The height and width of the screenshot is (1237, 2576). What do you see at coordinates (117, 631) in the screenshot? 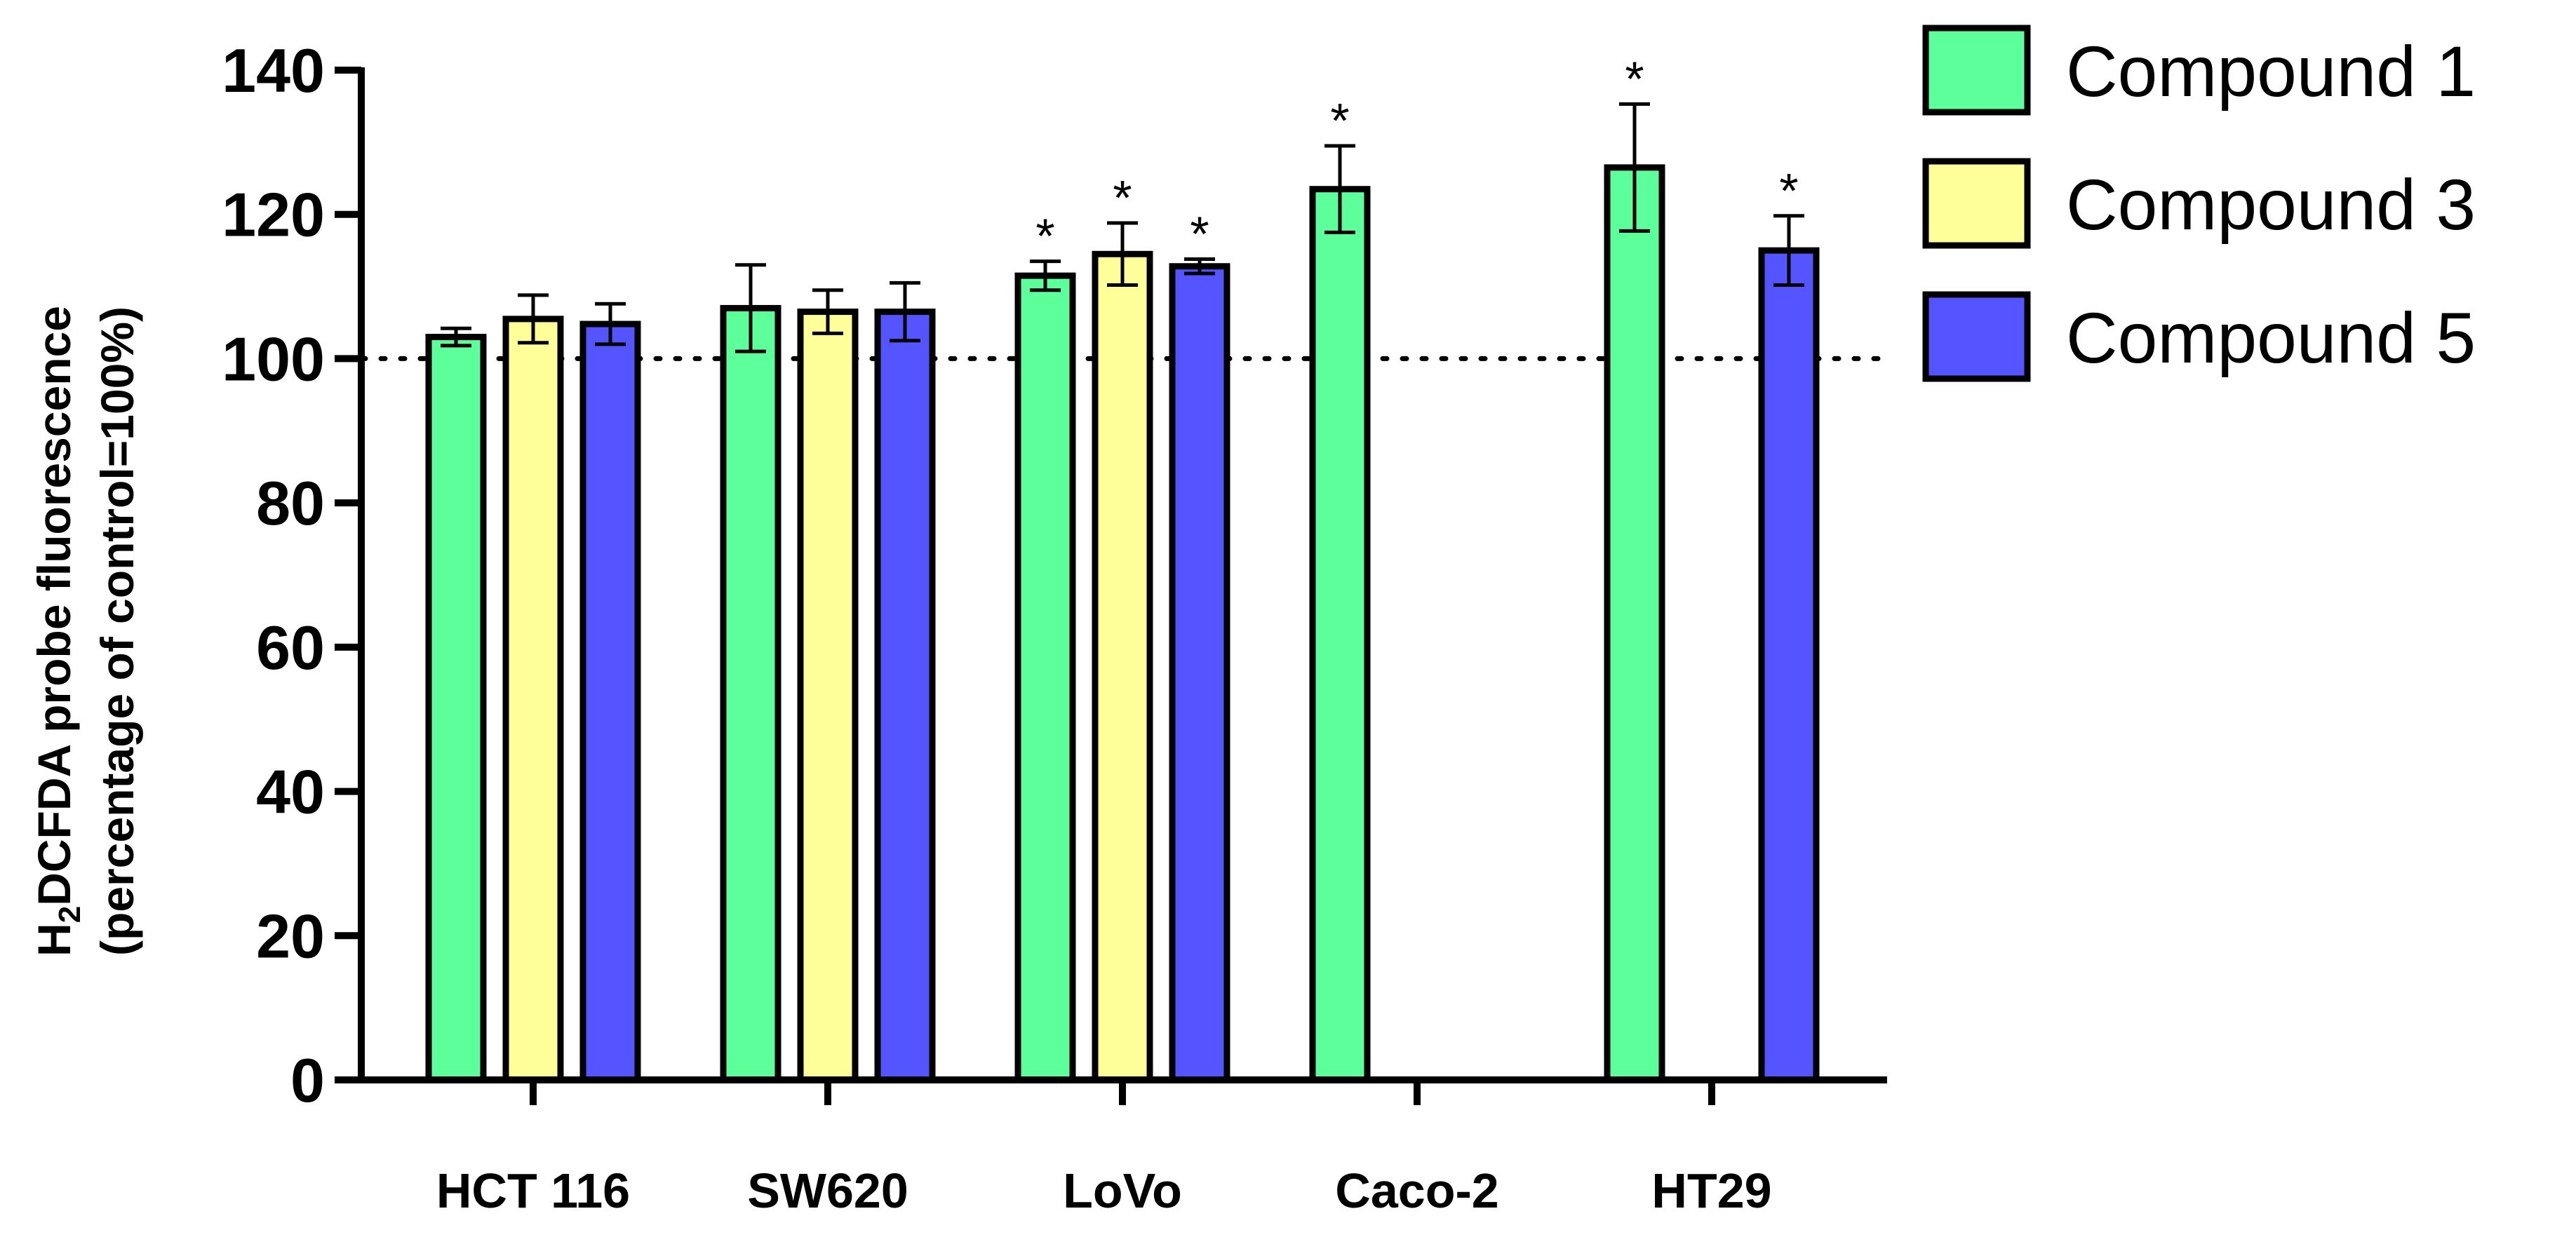
I see `y-axis-title-line2: (percentage of control=100%)` at bounding box center [117, 631].